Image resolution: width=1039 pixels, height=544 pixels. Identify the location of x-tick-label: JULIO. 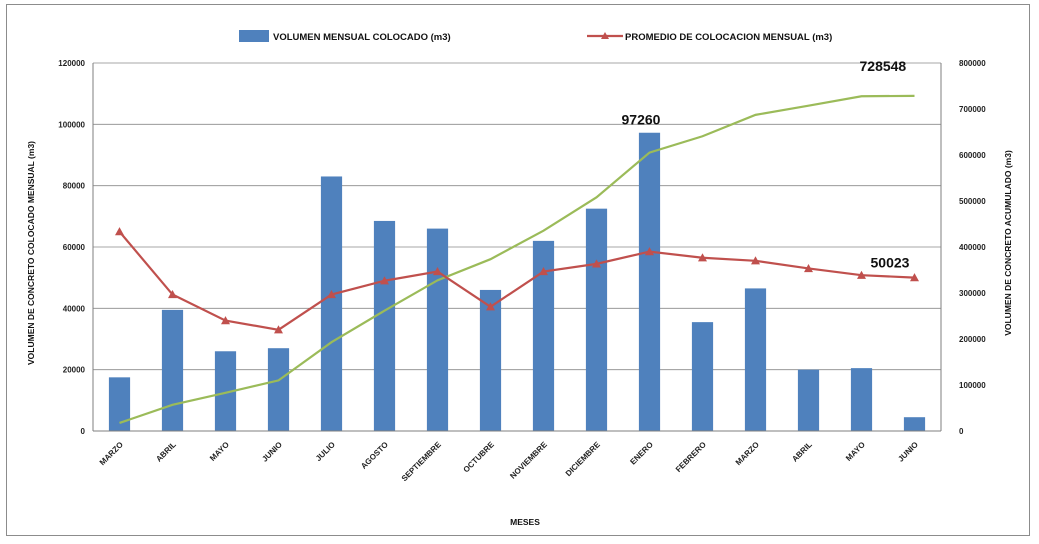
(325, 451).